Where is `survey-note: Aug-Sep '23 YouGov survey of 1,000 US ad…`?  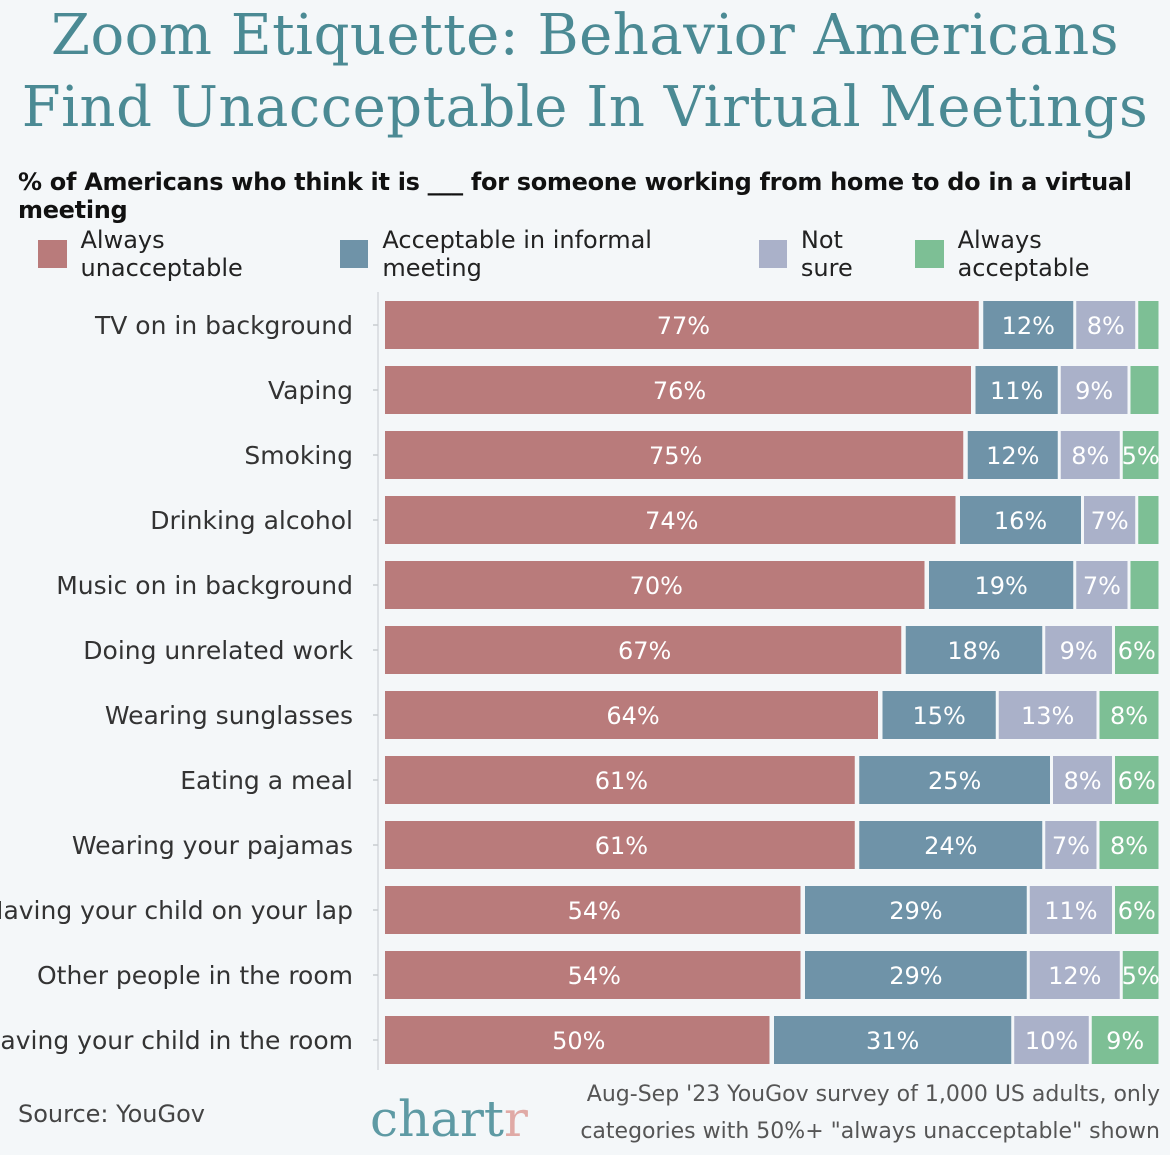 survey-note: Aug-Sep '23 YouGov survey of 1,000 US ad… is located at coordinates (870, 1113).